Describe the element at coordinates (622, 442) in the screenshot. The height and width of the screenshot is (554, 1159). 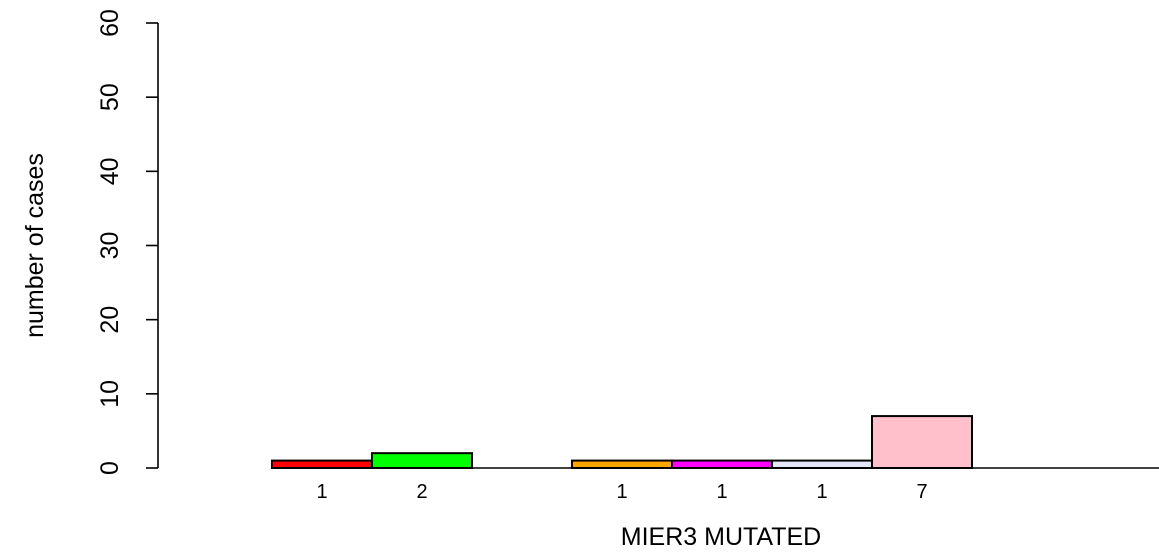
I see `bars` at that location.